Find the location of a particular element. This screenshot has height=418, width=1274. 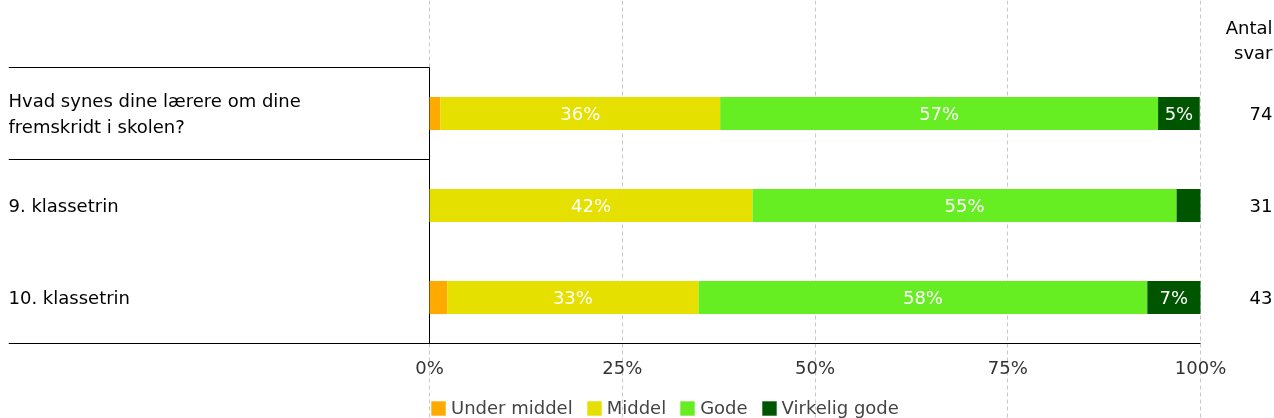

y-tick-label: 10. klassetrin is located at coordinates (69, 297).